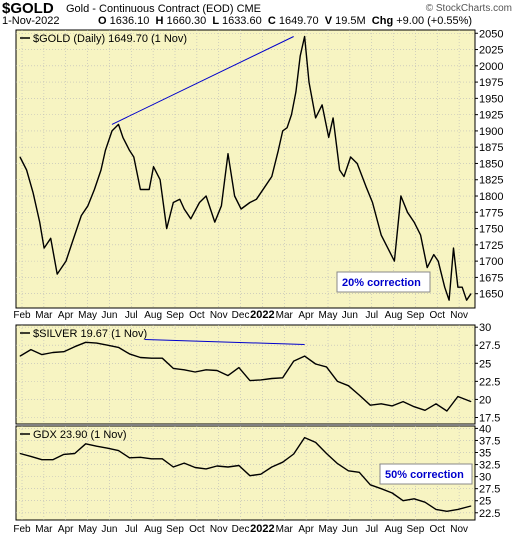  I want to click on symbol-description: Gold - Continuous Contract (EOD) CME, so click(164, 9).